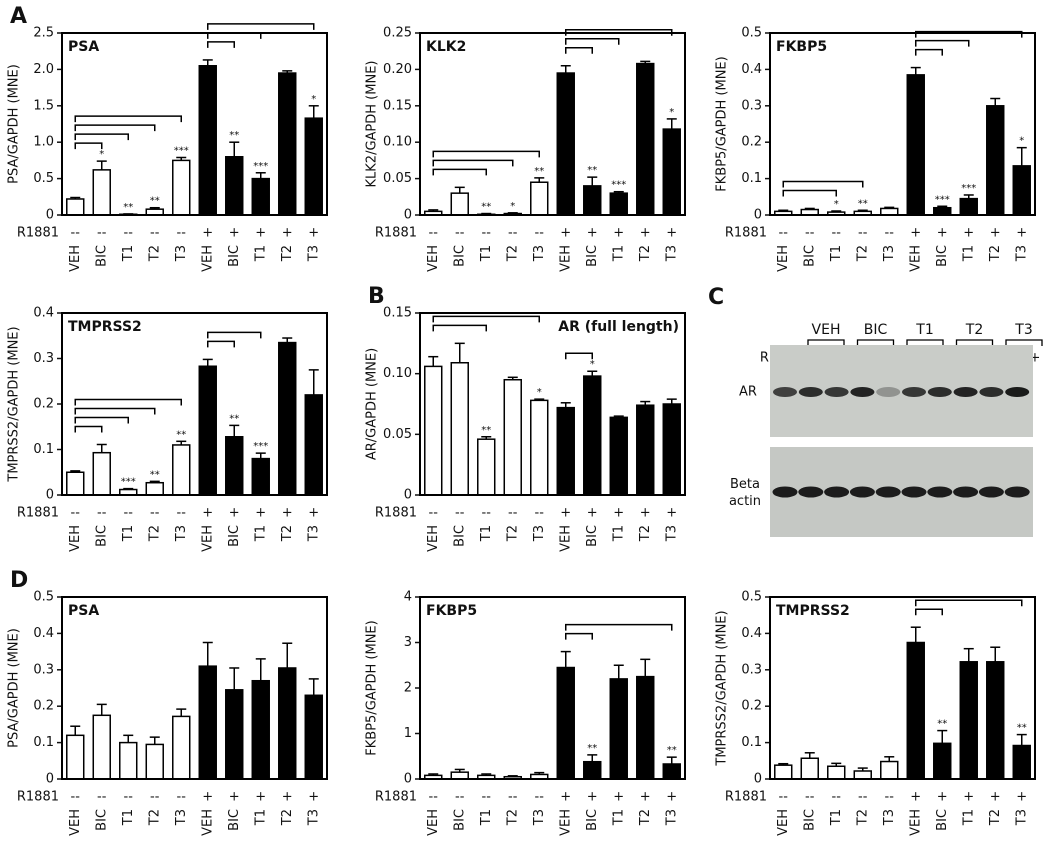 The width and height of the screenshot is (1050, 849). I want to click on y-axis-label: TMPRSS2/GAPDH (MNE), so click(722, 688).